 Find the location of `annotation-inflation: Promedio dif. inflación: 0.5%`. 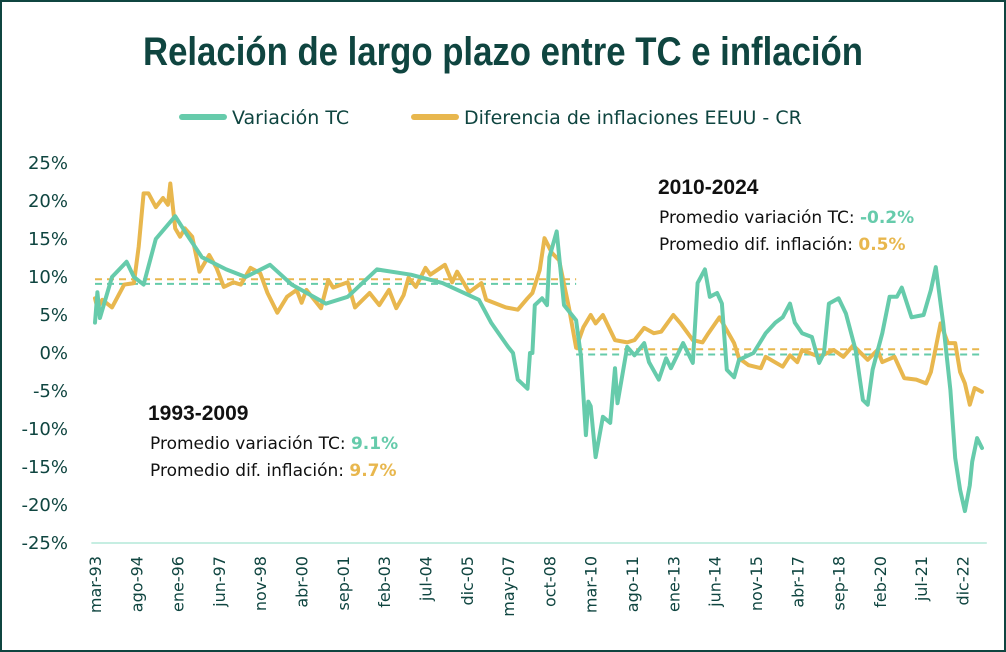

annotation-inflation: Promedio dif. inflación: 0.5% is located at coordinates (782, 245).